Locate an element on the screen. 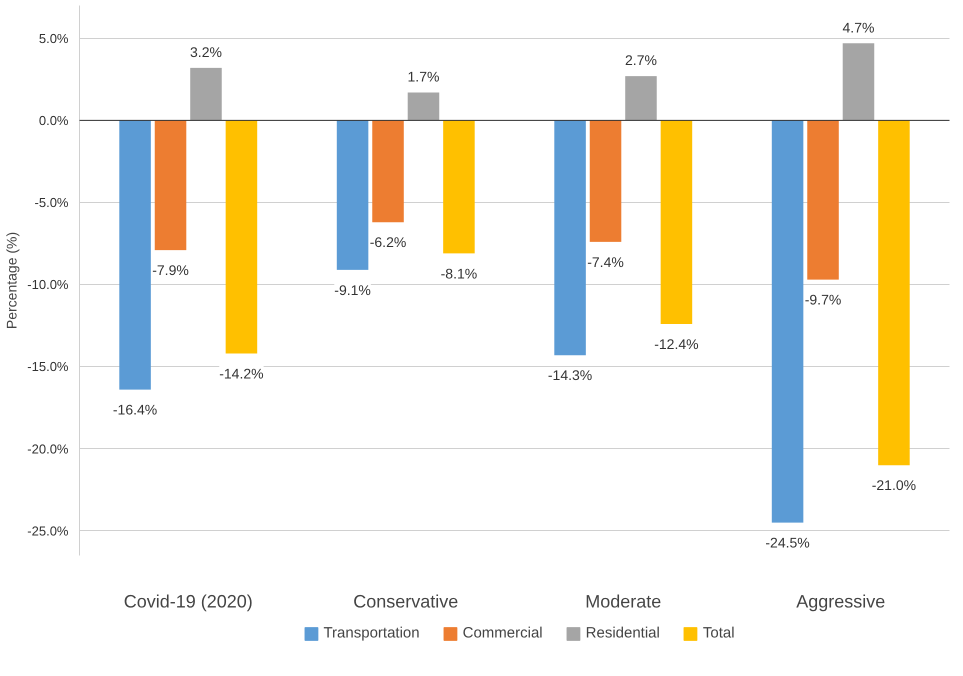 The height and width of the screenshot is (676, 963). legend-label: Total is located at coordinates (718, 633).